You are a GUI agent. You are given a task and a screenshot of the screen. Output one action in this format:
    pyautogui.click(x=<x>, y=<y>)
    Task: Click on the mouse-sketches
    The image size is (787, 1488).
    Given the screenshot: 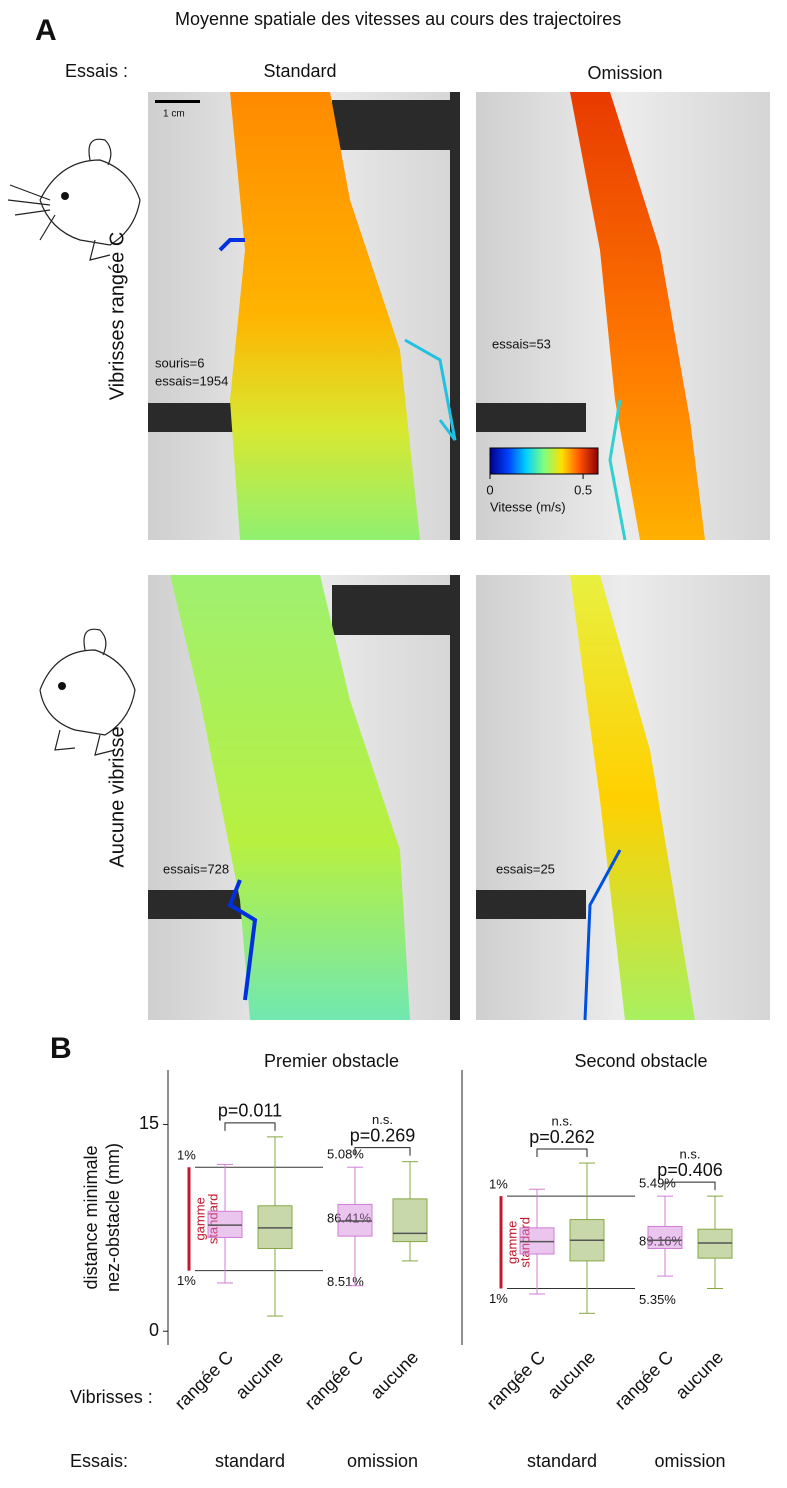 What is the action you would take?
    pyautogui.click(x=74, y=447)
    